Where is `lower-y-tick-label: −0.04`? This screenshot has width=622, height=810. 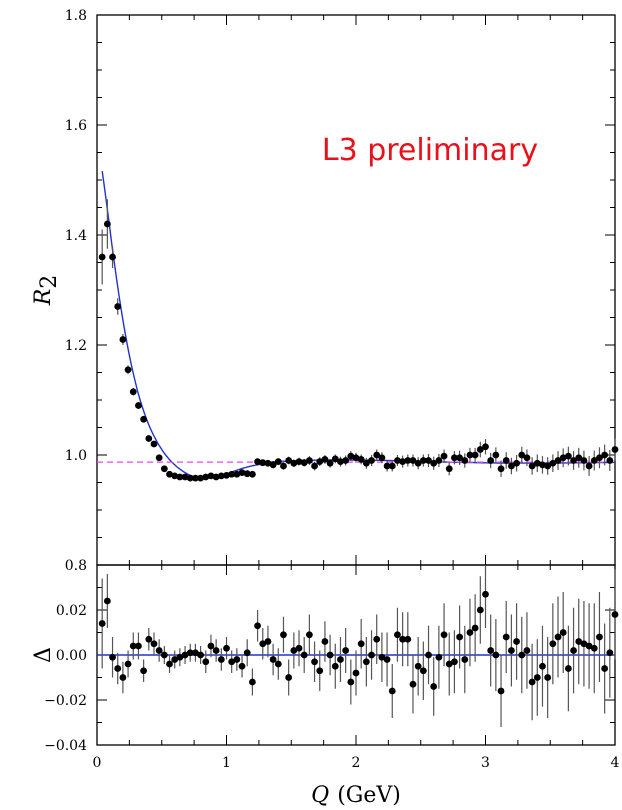
lower-y-tick-label: −0.04 is located at coordinates (65, 746).